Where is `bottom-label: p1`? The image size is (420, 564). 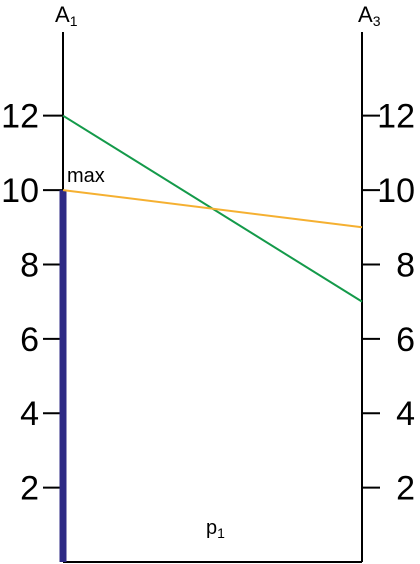
bottom-label: p1 is located at coordinates (215, 529).